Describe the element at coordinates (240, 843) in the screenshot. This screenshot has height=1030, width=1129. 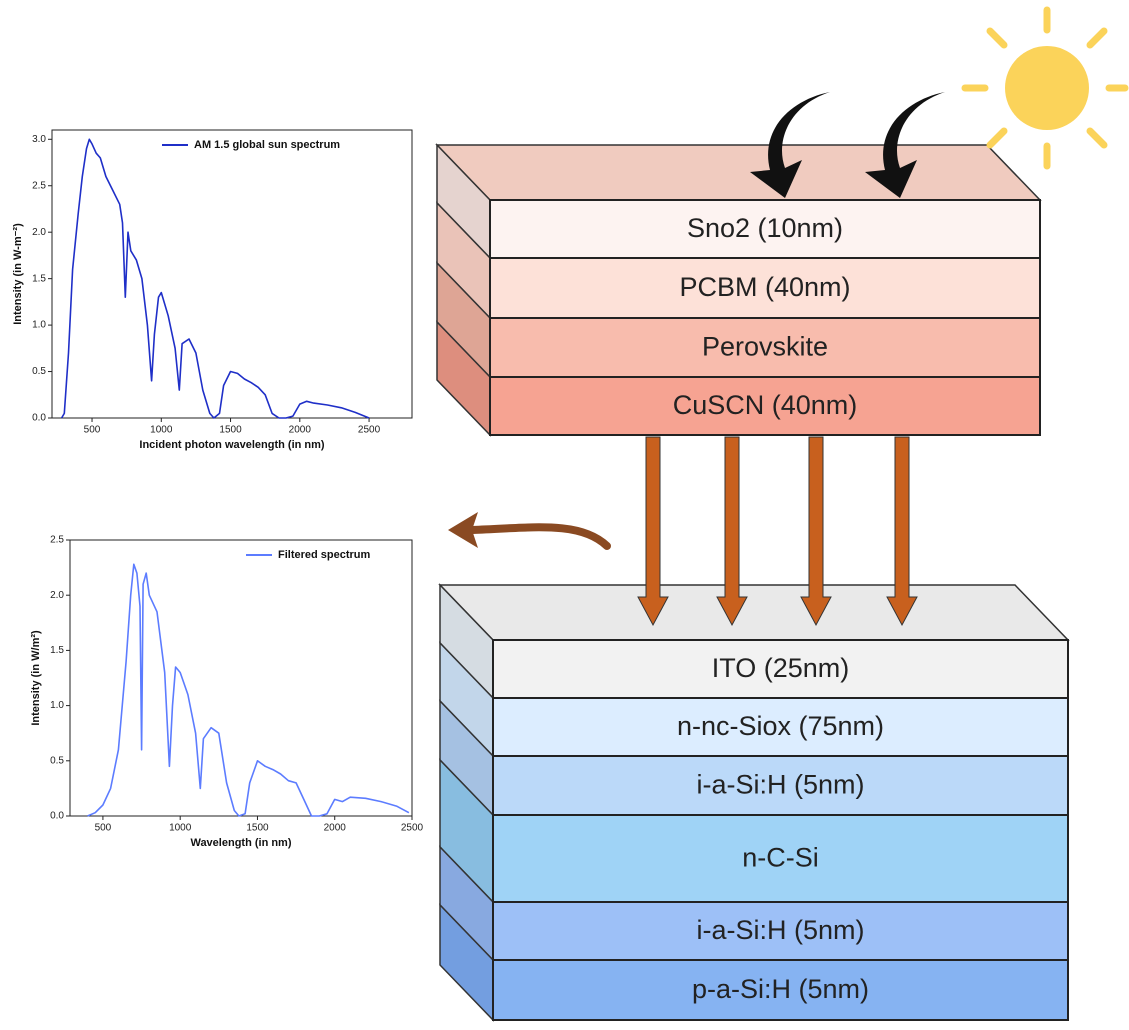
I see `x-axis-label: Wavelength (in nm)` at that location.